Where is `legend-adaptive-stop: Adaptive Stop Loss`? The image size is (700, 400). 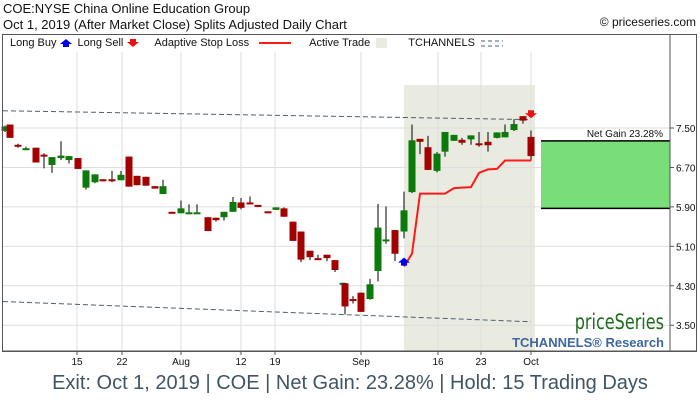
legend-adaptive-stop: Adaptive Stop Loss is located at coordinates (231, 43).